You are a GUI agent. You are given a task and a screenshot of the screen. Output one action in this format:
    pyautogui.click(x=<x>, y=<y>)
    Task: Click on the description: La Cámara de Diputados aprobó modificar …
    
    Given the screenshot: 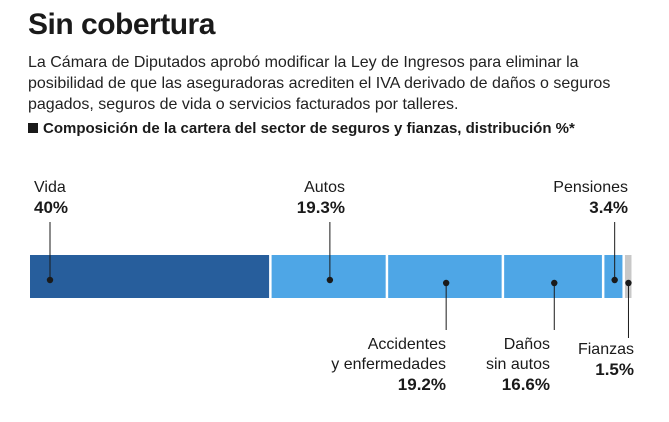 What is the action you would take?
    pyautogui.click(x=319, y=83)
    